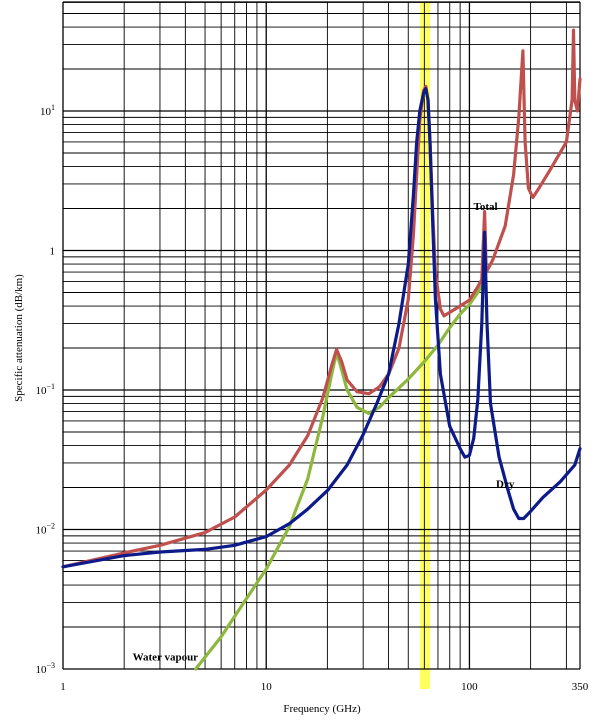  What do you see at coordinates (45, 389) in the screenshot?
I see `y-tick-label: 10⁻¹` at bounding box center [45, 389].